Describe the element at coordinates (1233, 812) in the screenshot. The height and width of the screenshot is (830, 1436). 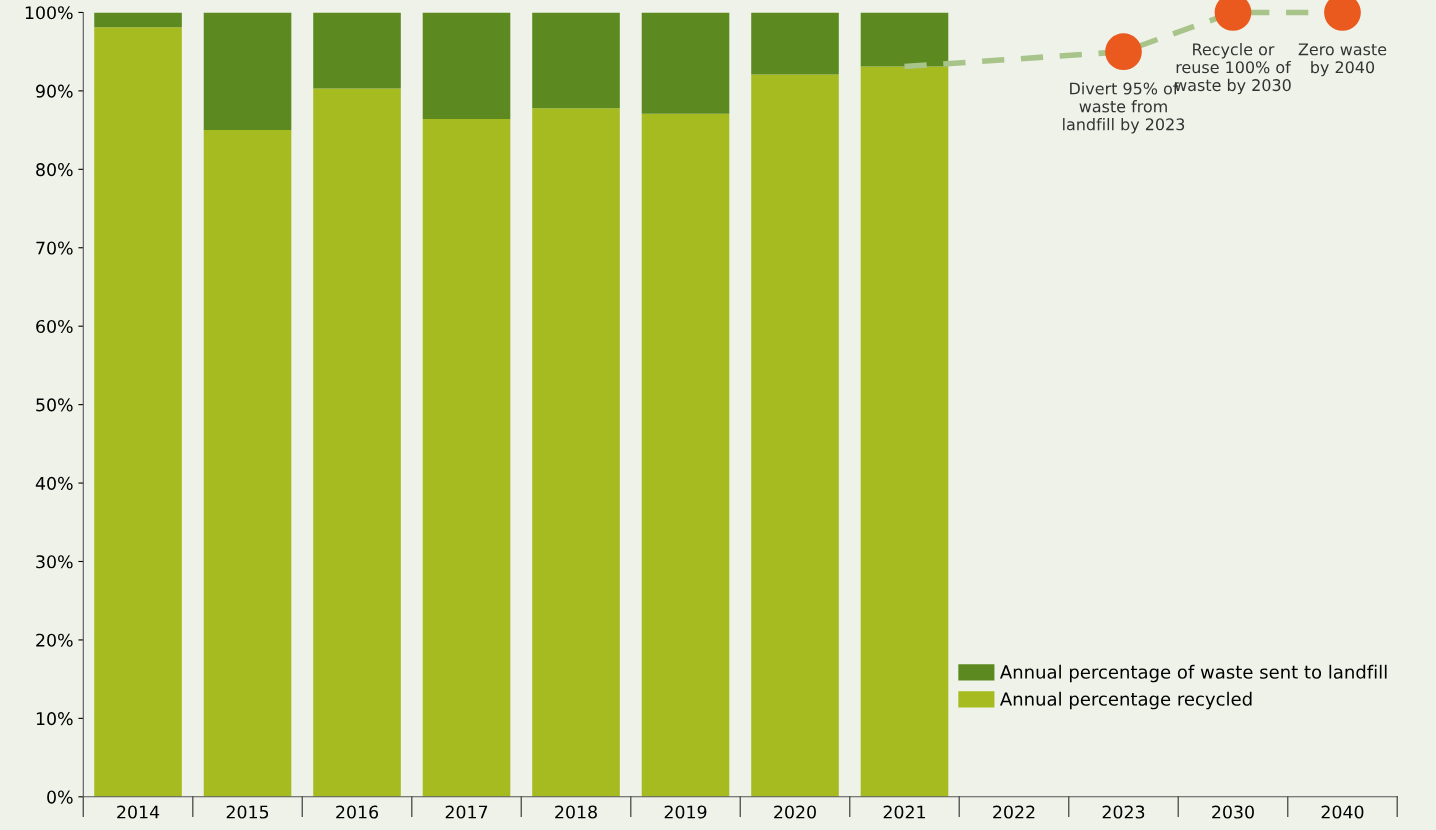
I see `x-tick-label: 2030` at that location.